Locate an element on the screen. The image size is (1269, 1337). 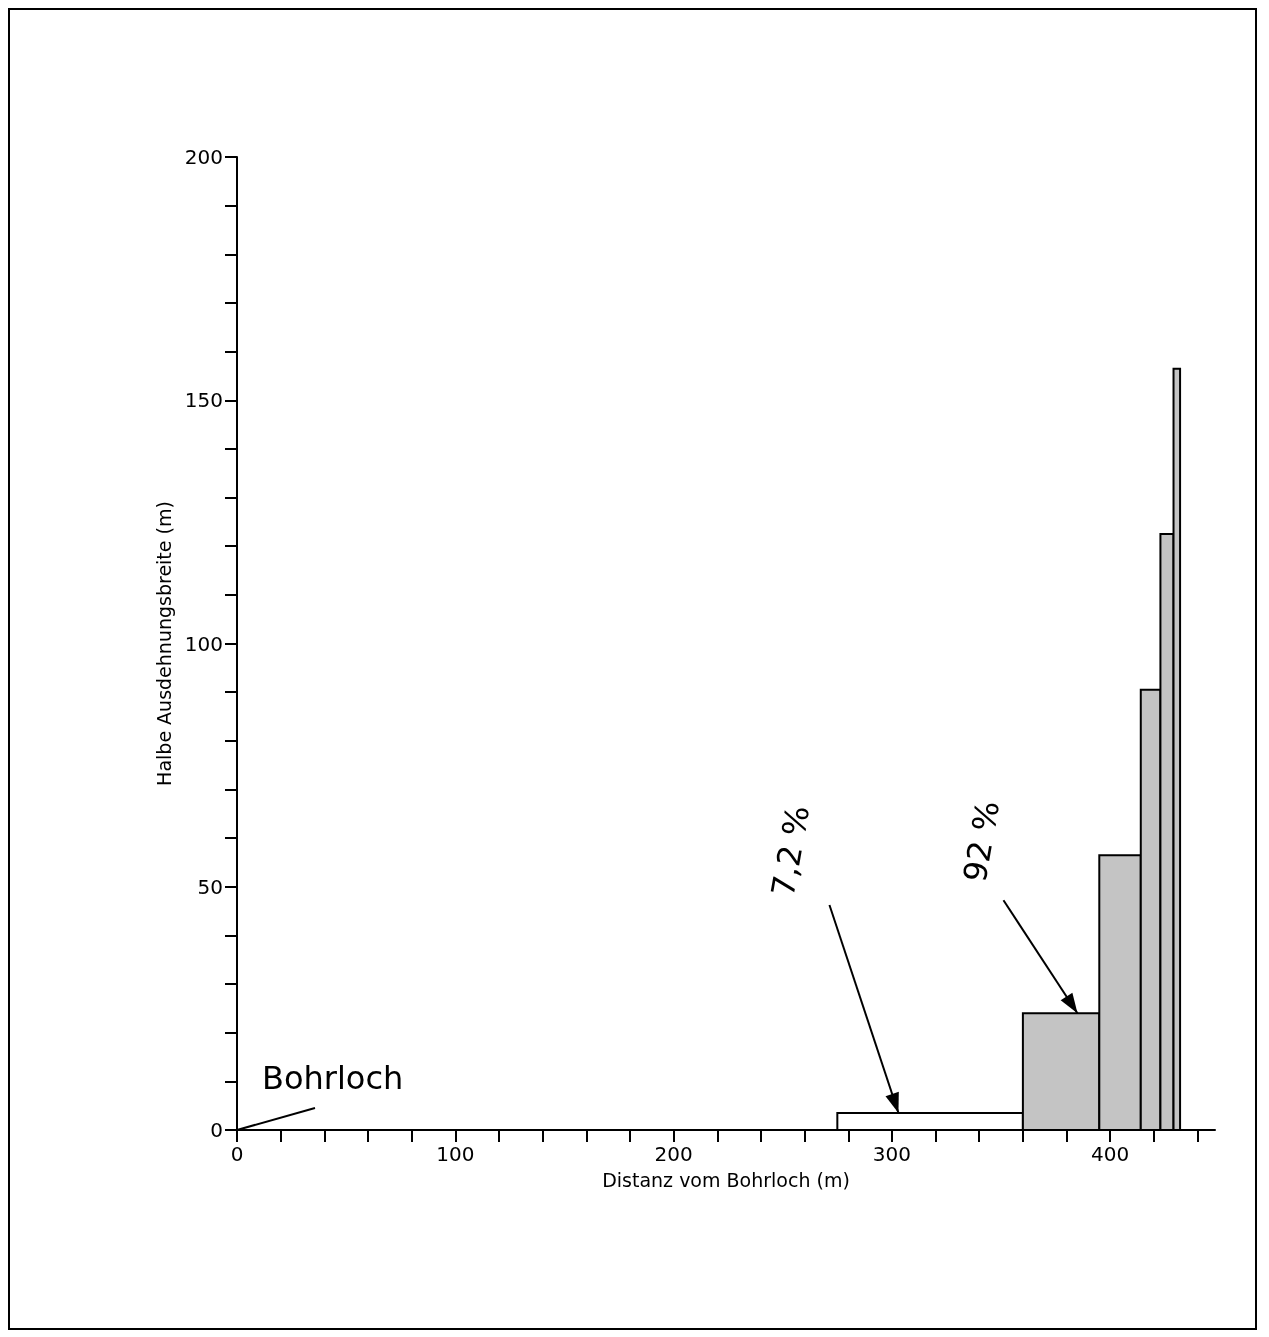
y-tick-label: 50 is located at coordinates (210, 886).